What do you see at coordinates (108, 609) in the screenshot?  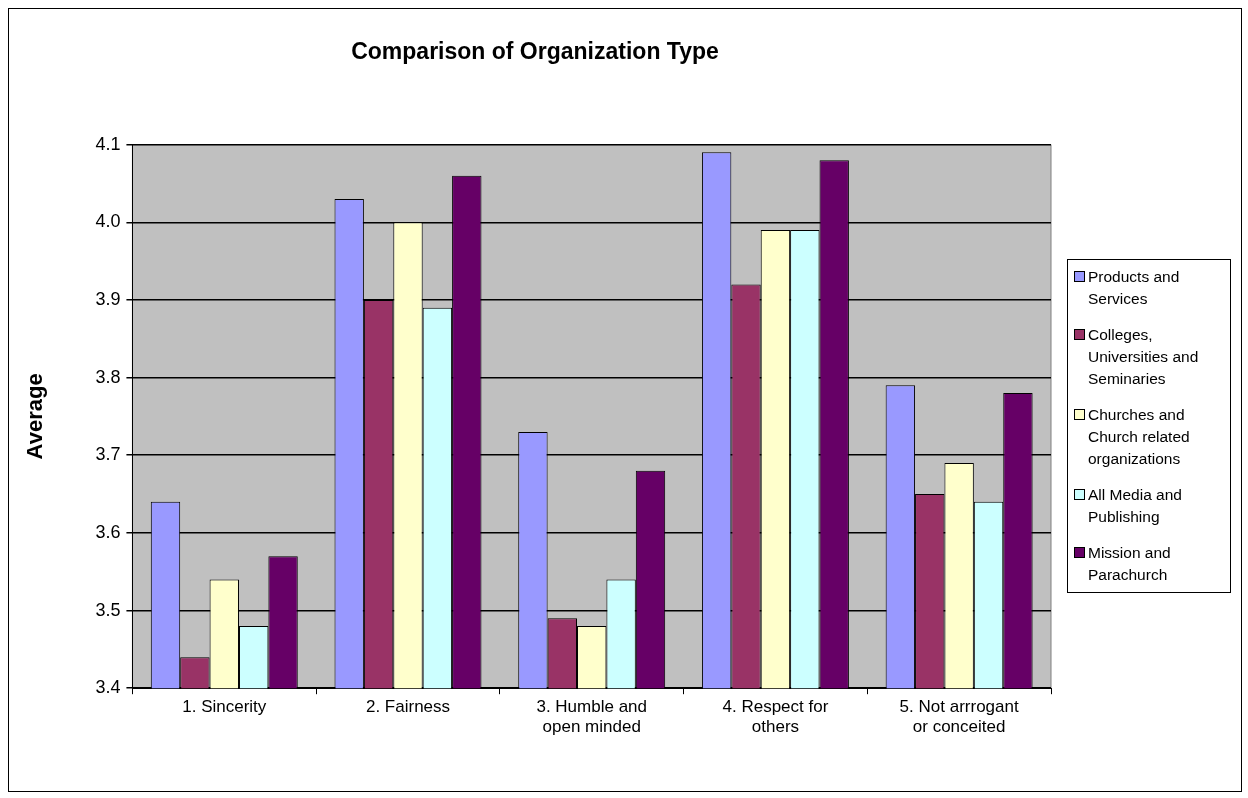 I see `y-tick-label: 3.5` at bounding box center [108, 609].